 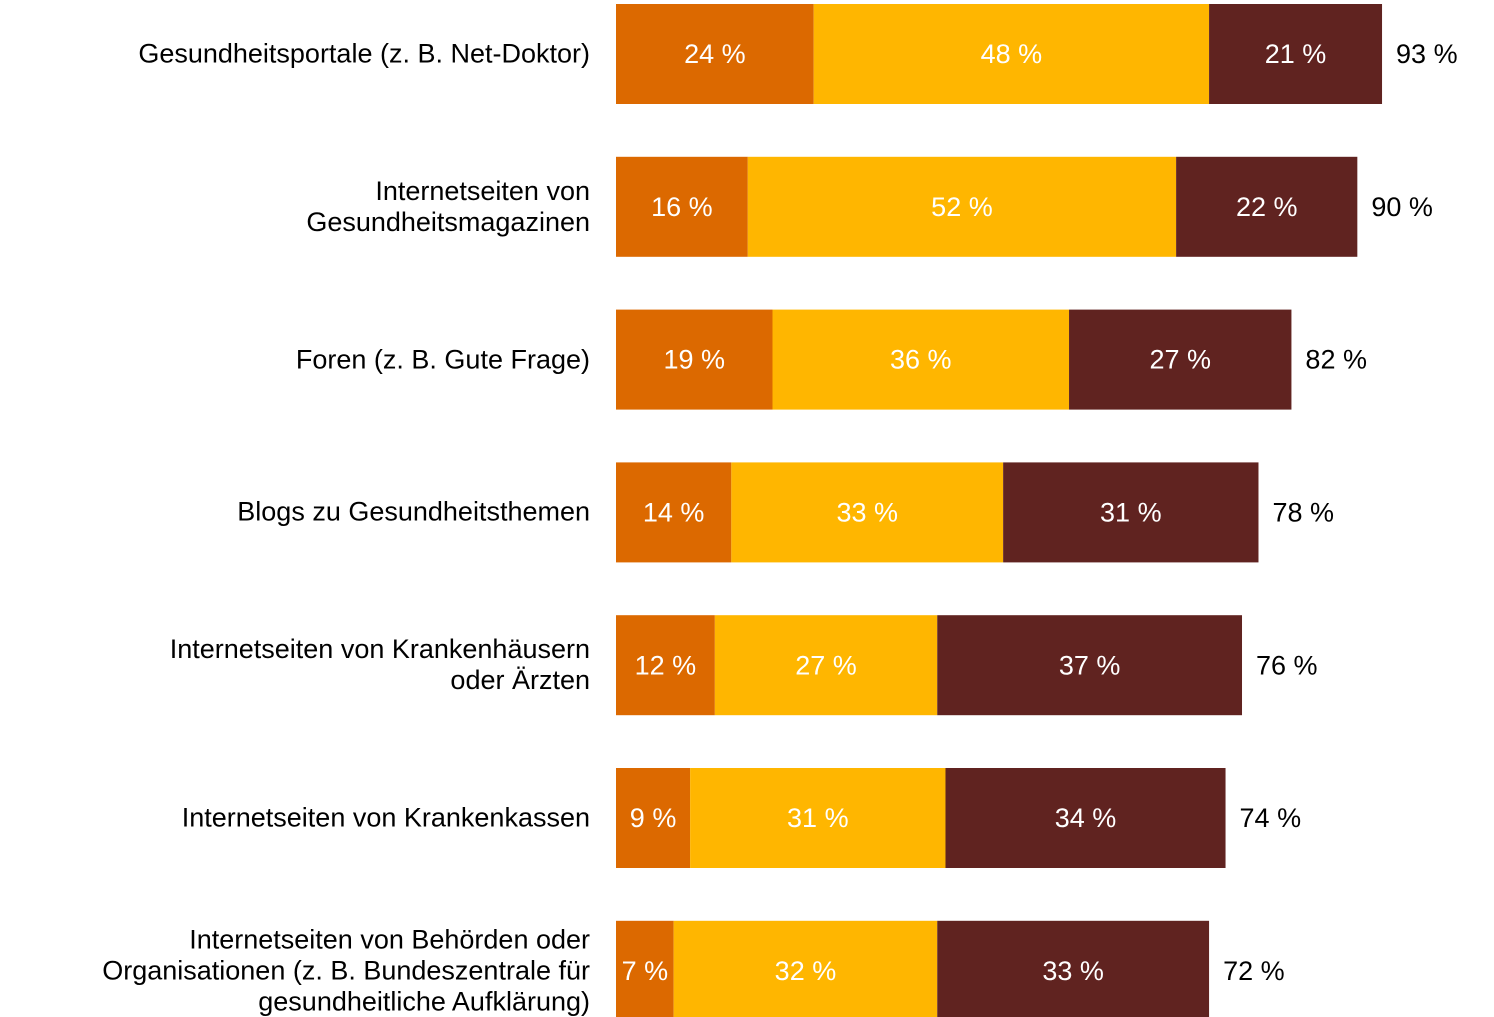 I want to click on segment-label: 22 %, so click(x=1267, y=207).